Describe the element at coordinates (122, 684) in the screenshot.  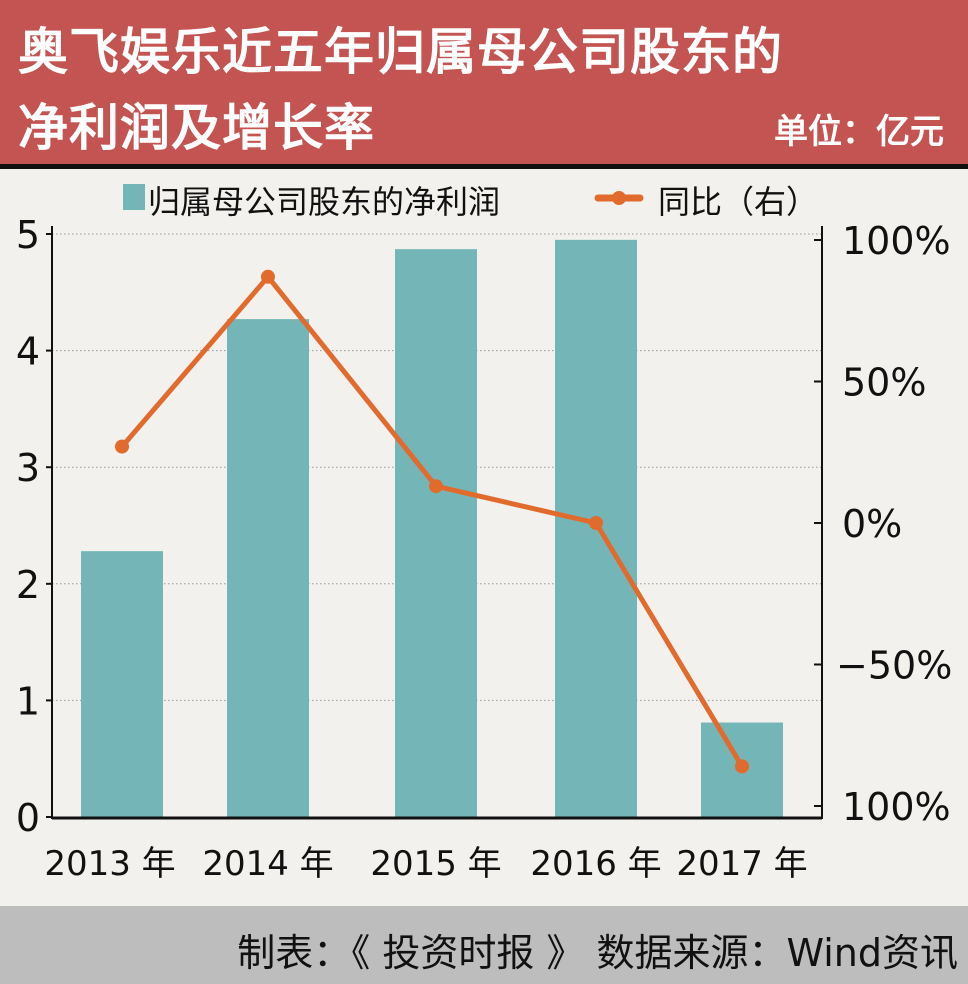
I see `bar-2013` at that location.